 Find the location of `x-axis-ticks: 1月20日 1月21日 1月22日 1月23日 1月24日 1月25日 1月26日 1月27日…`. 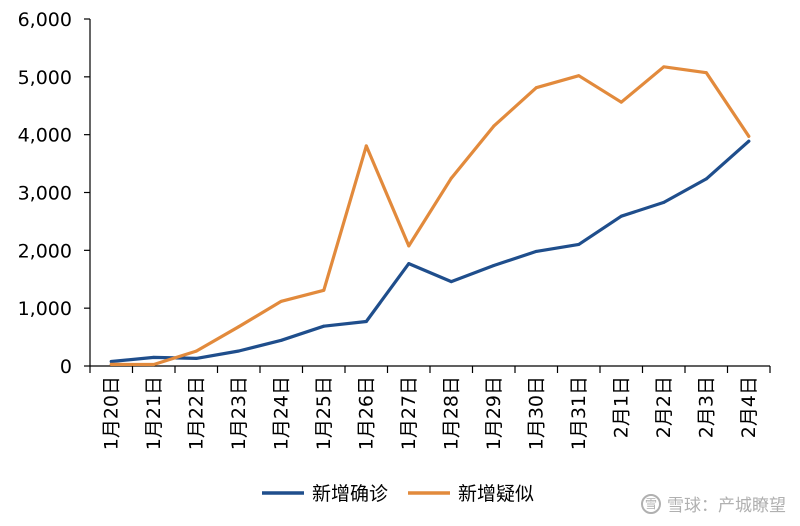

x-axis-ticks: 1月20日 1月21日 1月22日 1月23日 1月24日 1月25日 1月26日 1月27日… is located at coordinates (430, 408).